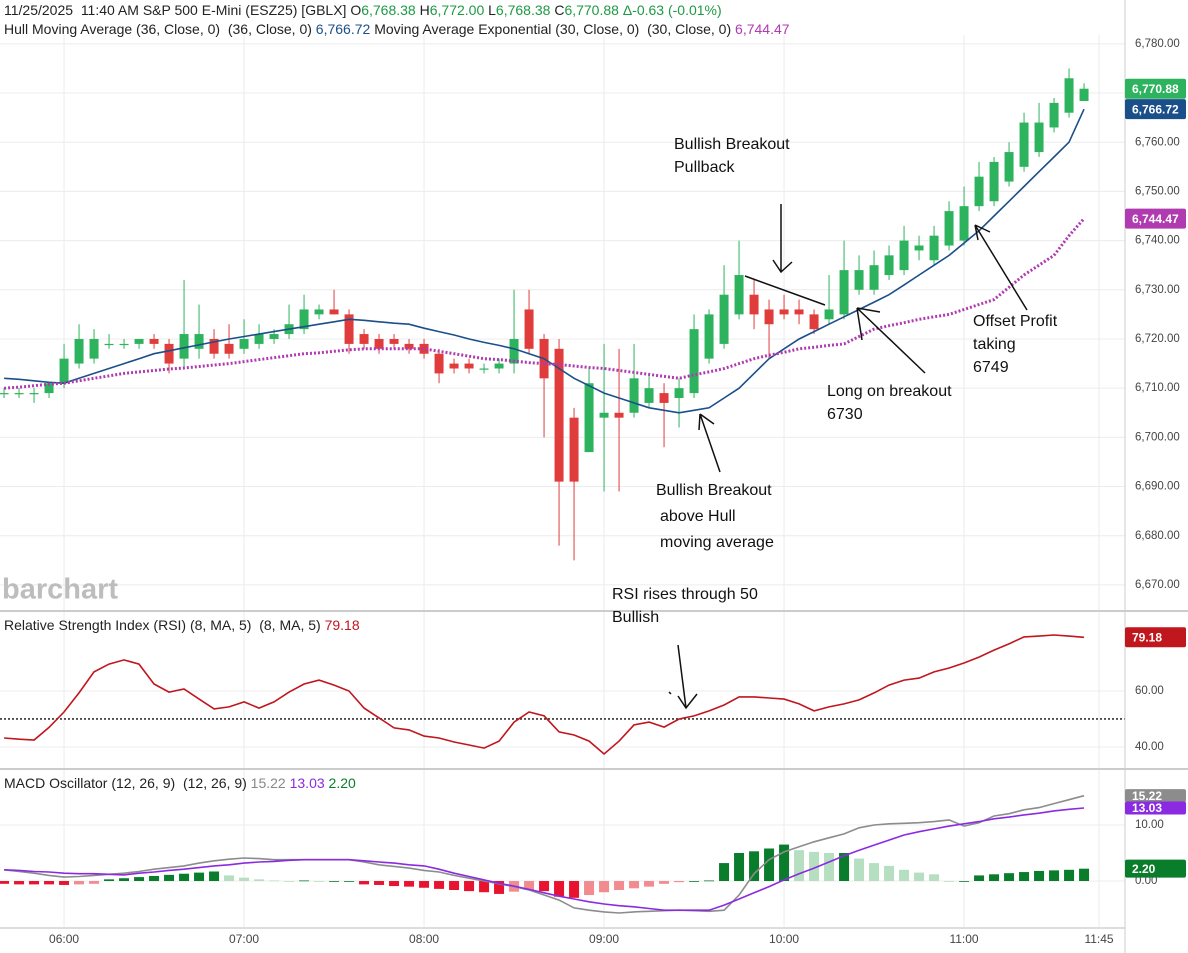  I want to click on ohlc-key: H, so click(424, 10).